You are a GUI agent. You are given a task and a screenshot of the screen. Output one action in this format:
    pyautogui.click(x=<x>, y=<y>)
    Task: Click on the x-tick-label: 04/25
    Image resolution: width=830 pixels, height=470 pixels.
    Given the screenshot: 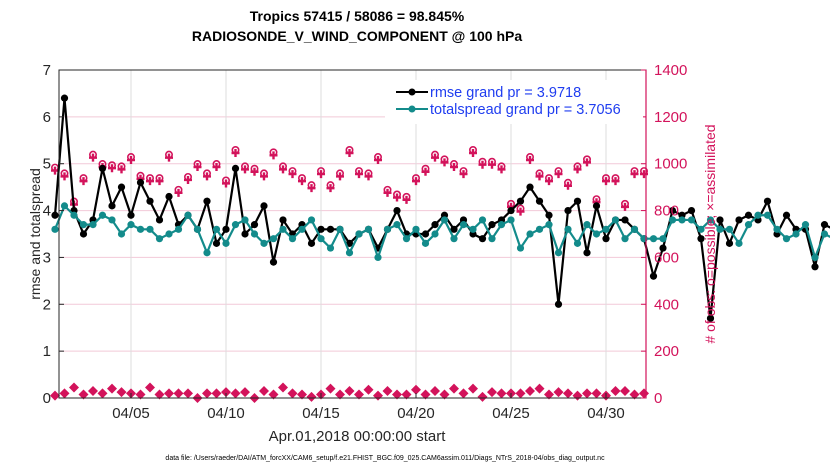 What is the action you would take?
    pyautogui.click(x=511, y=413)
    